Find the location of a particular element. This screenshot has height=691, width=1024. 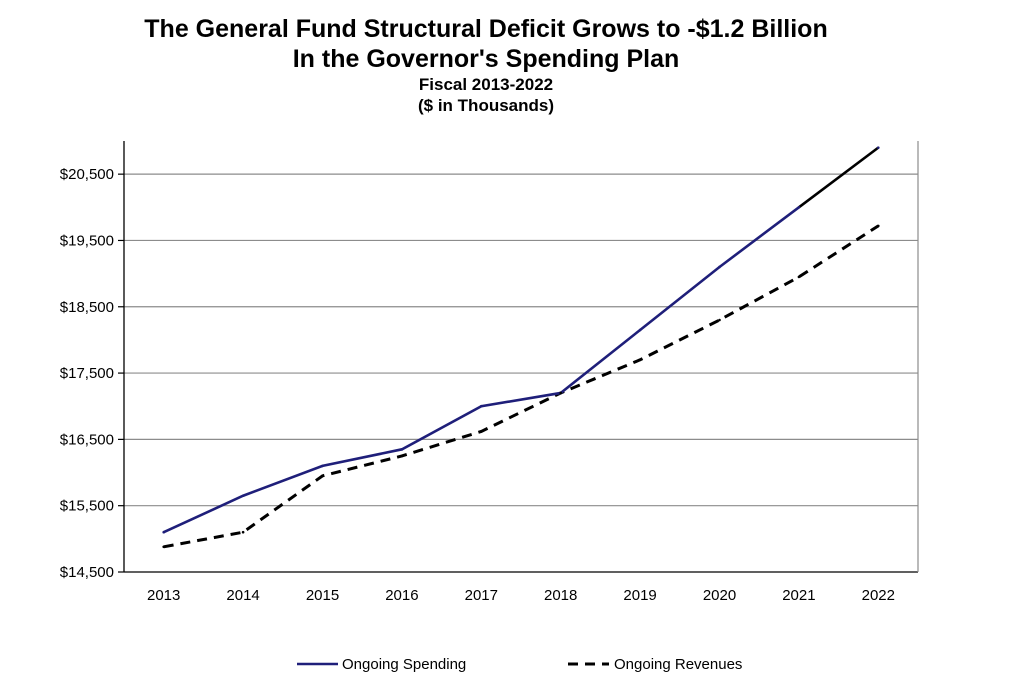

y-tick-label: $16,500 is located at coordinates (87, 439).